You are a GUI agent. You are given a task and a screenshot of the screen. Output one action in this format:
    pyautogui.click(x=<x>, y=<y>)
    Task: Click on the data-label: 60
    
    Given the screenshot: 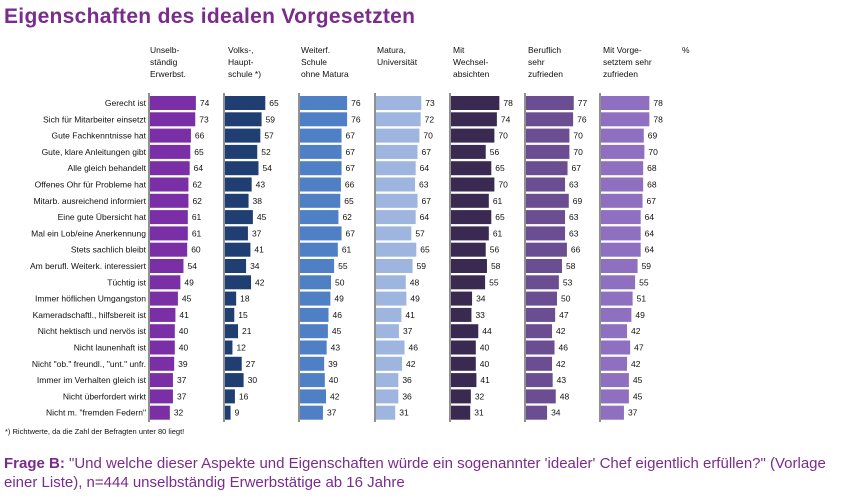 What is the action you would take?
    pyautogui.click(x=196, y=250)
    